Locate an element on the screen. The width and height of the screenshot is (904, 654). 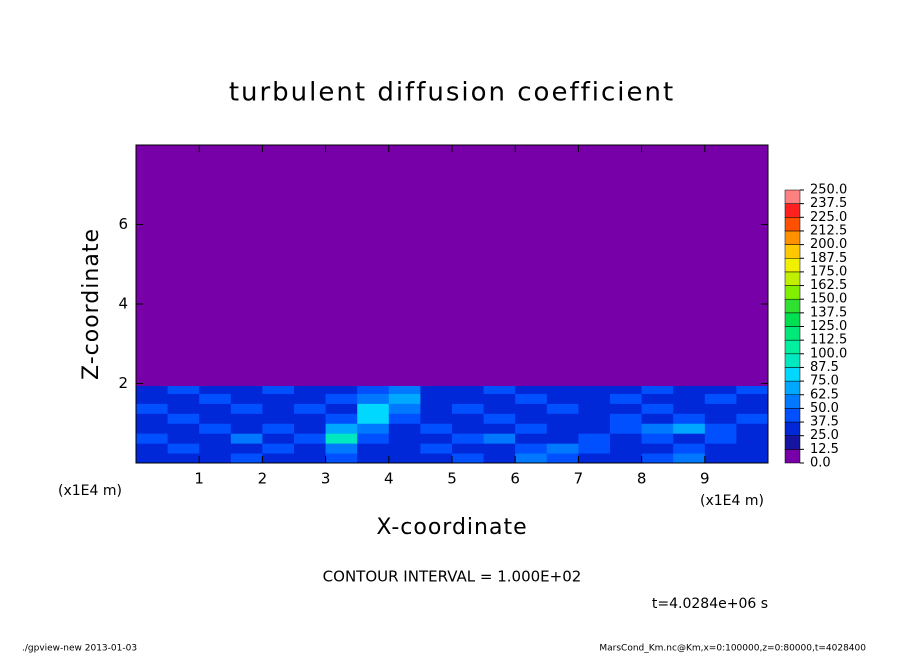
x-tick-label: 5 is located at coordinates (452, 479).